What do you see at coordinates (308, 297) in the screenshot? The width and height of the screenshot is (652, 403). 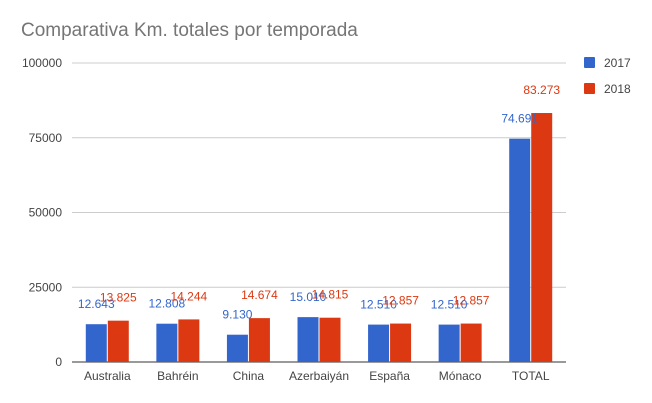 I see `data-label-2017: 15.010` at bounding box center [308, 297].